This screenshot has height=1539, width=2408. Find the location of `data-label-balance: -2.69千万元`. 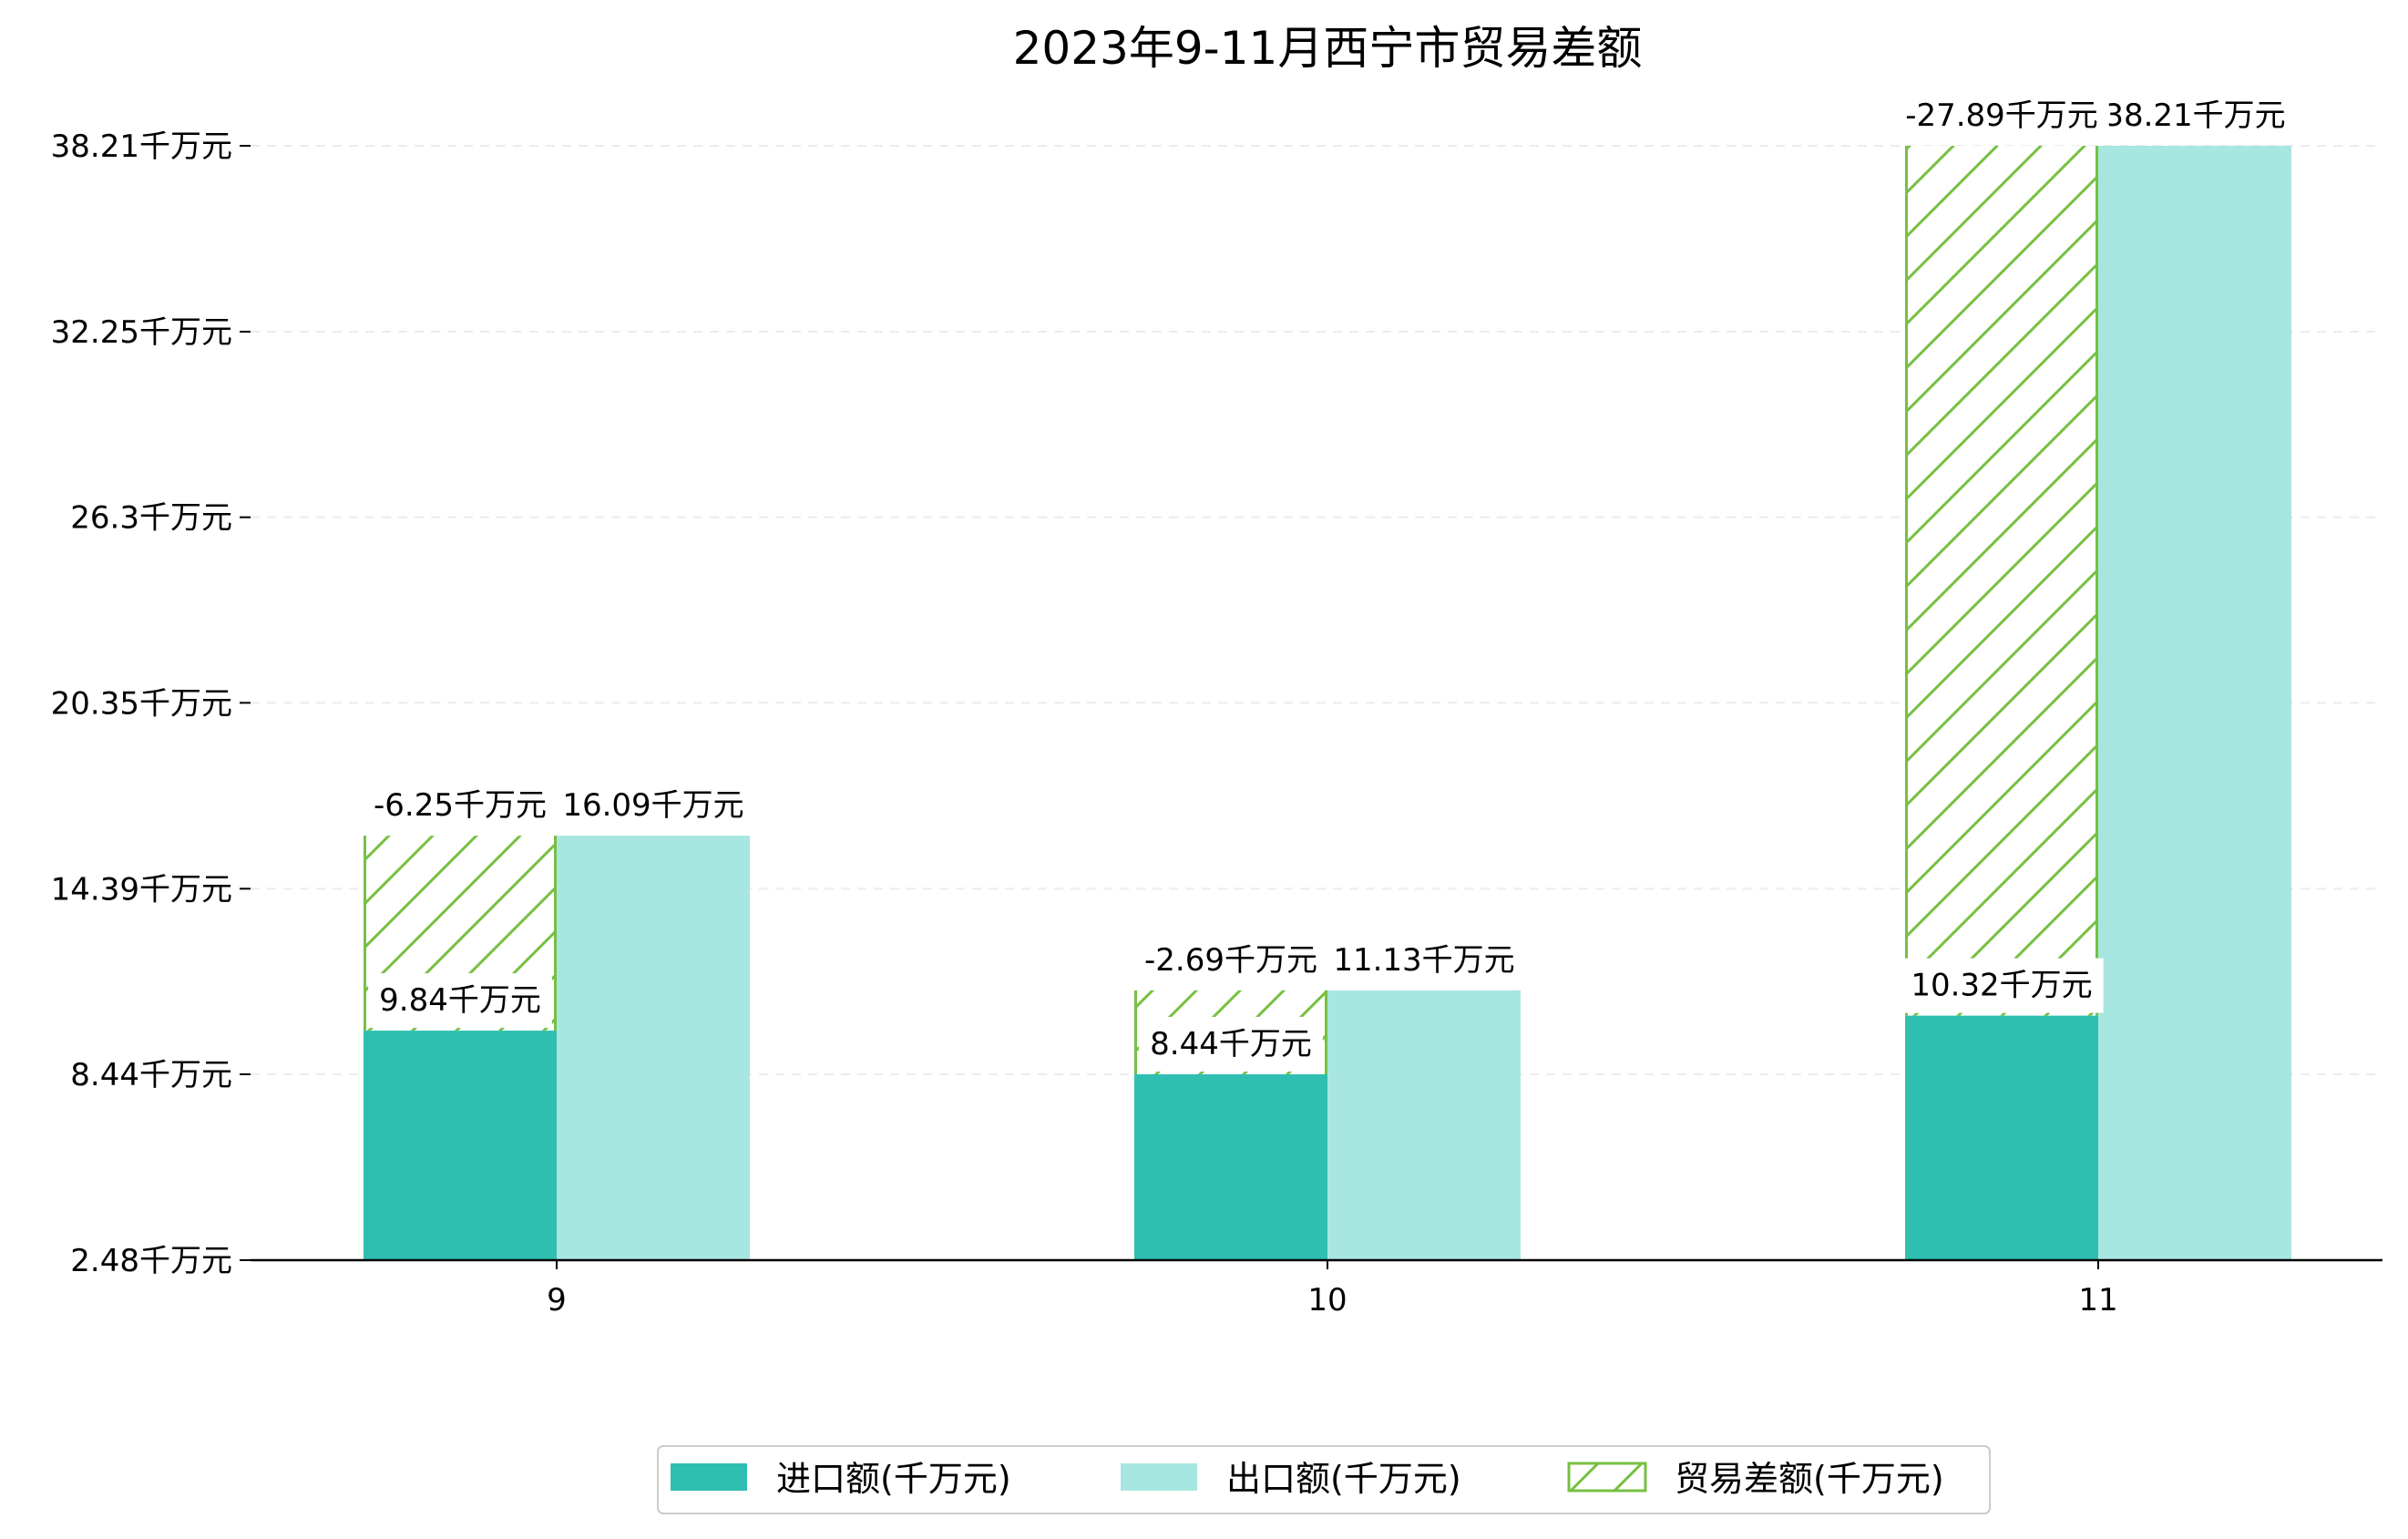

data-label-balance: -2.69千万元 is located at coordinates (1230, 960).